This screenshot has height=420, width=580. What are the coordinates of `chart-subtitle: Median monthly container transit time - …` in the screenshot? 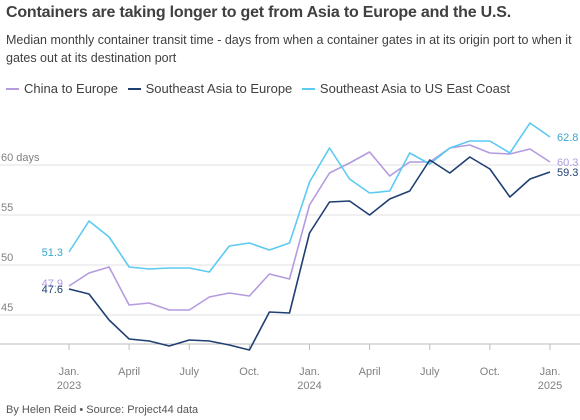 It's located at (289, 49).